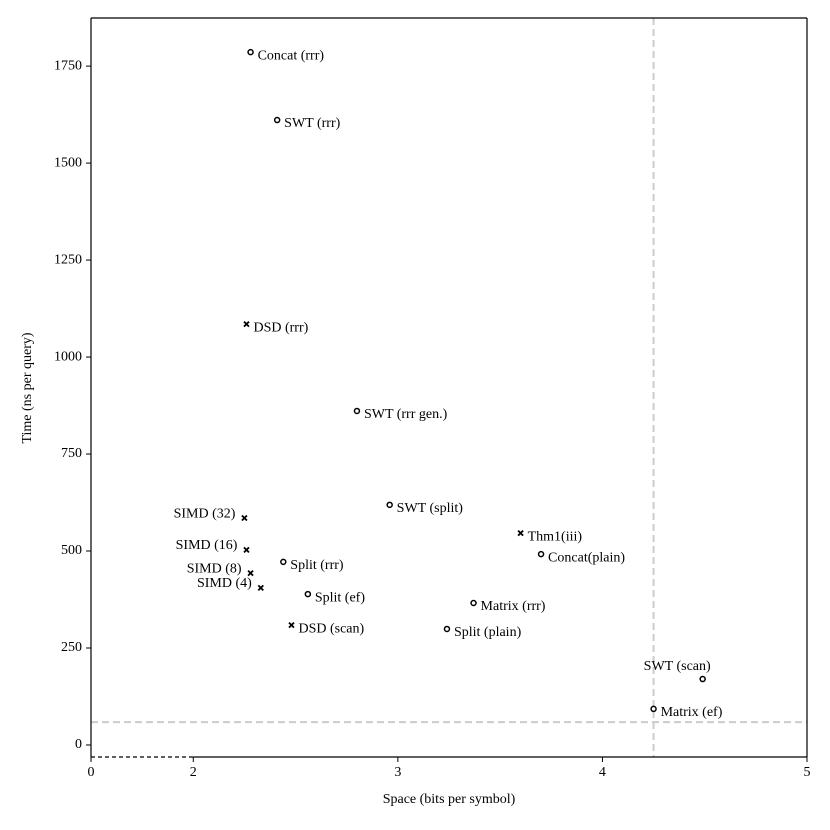 The image size is (830, 830). What do you see at coordinates (193, 772) in the screenshot?
I see `x-tick-label: 2` at bounding box center [193, 772].